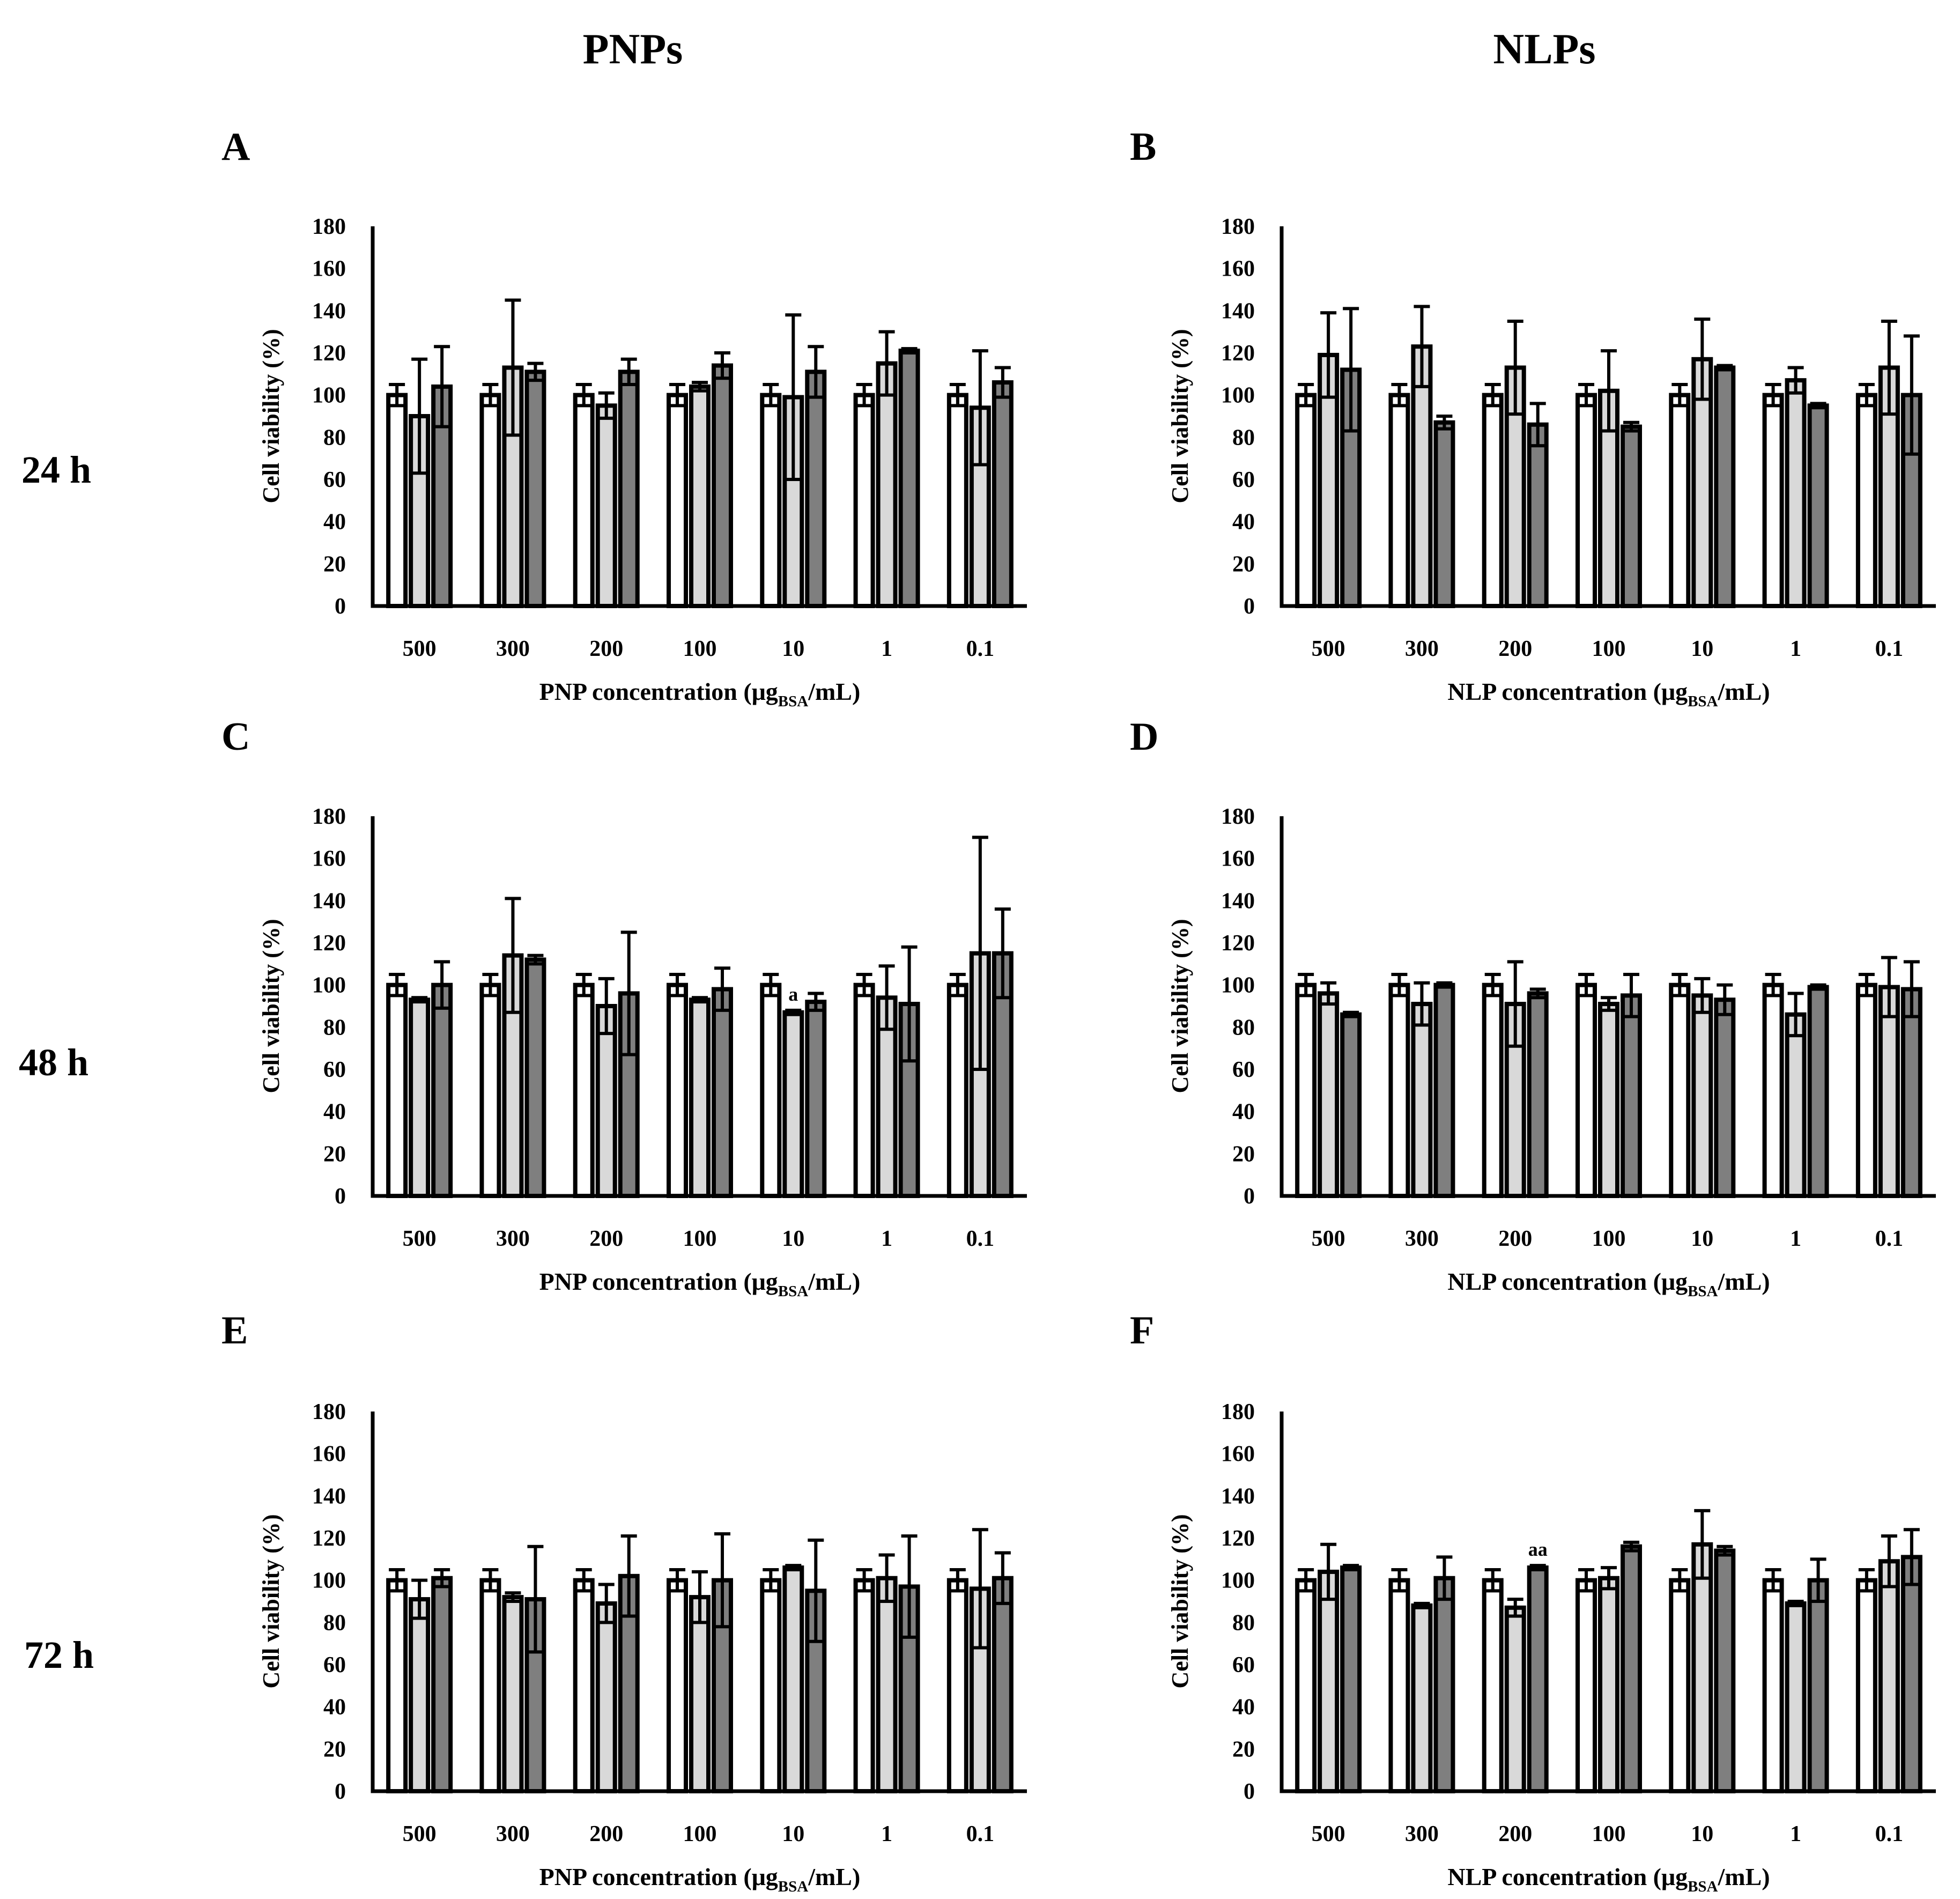 This screenshot has height=1899, width=1960. I want to click on x-category-label: 300, so click(1422, 649).